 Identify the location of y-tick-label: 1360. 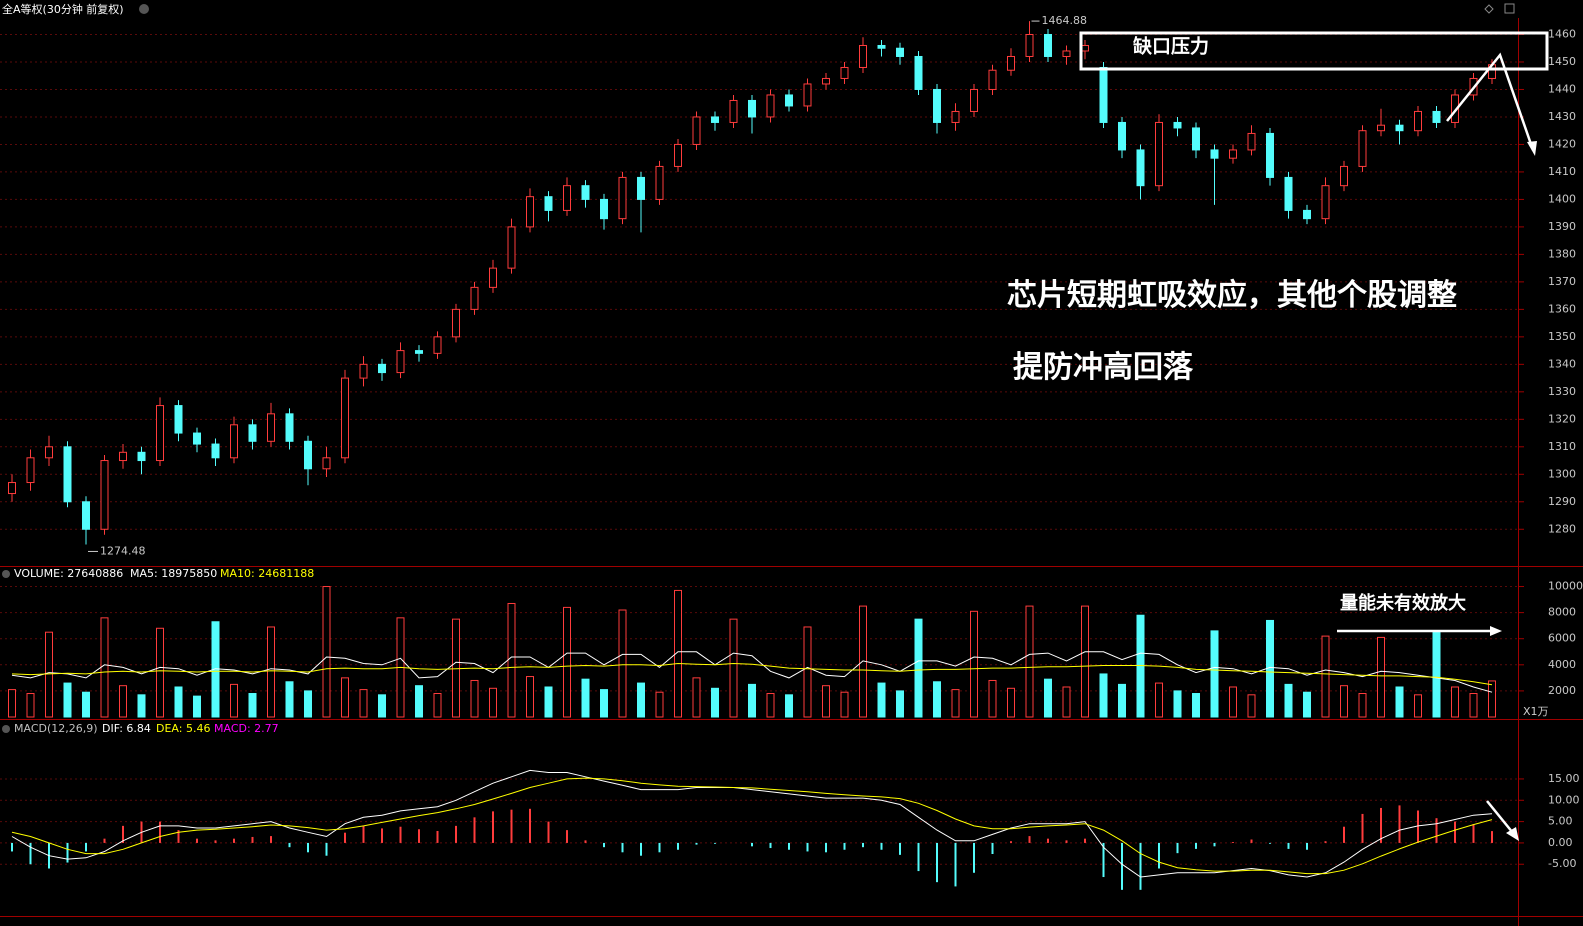
(1562, 308).